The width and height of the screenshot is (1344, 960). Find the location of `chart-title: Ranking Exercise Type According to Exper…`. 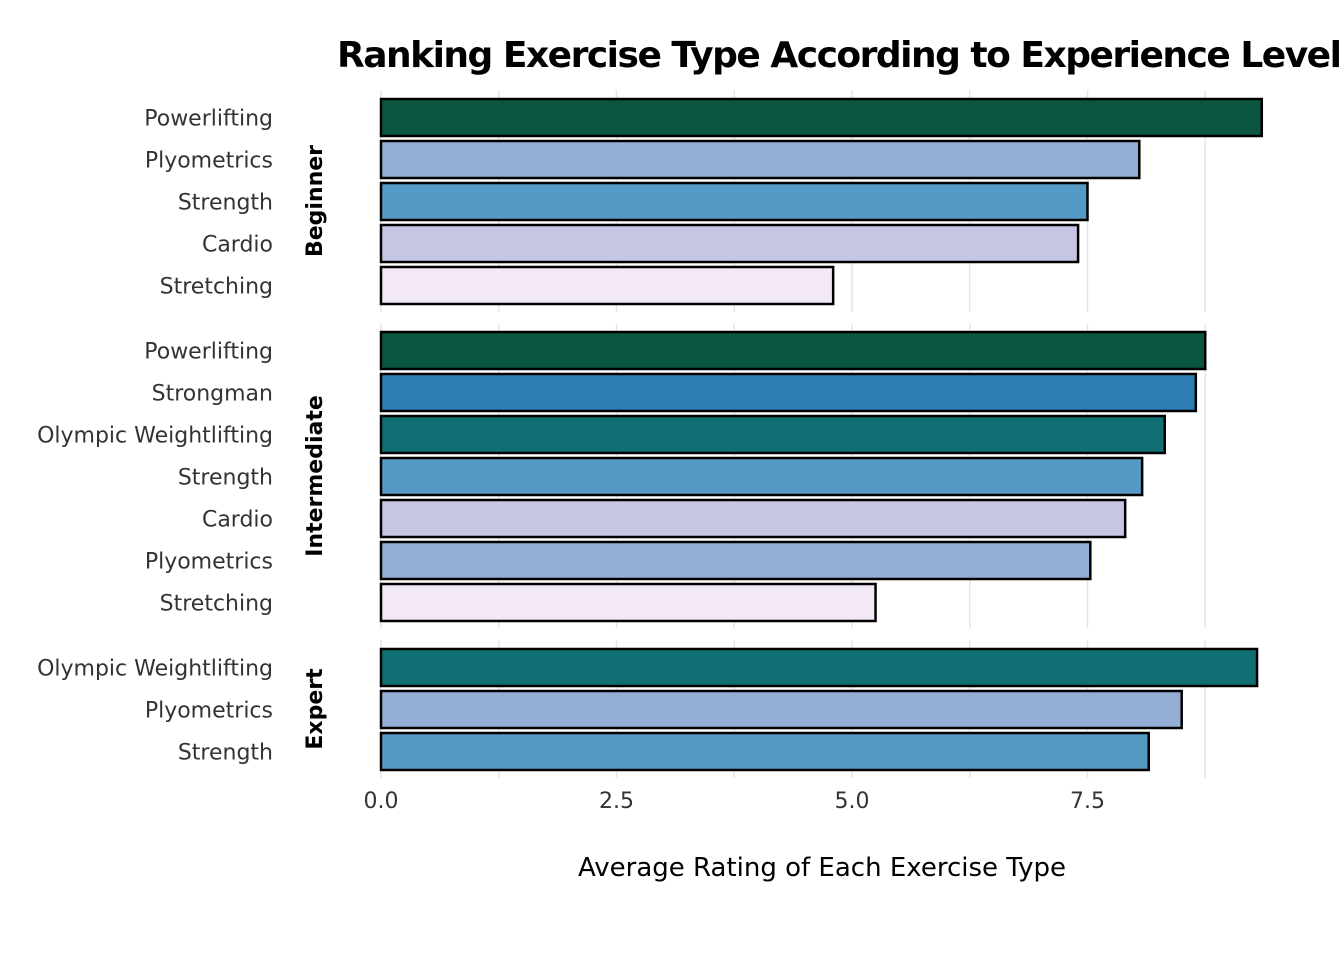

chart-title: Ranking Exercise Type According to Exper… is located at coordinates (840, 55).